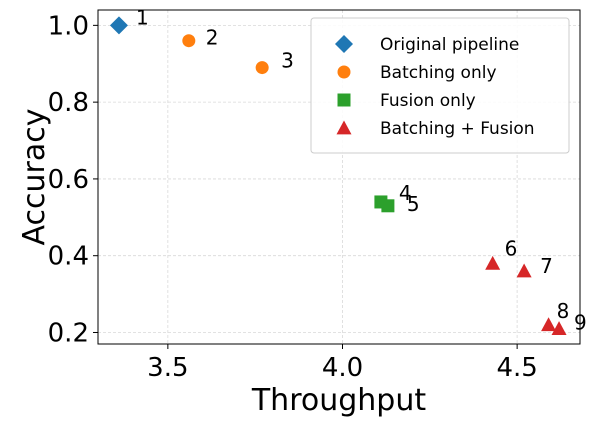 The image size is (598, 425). I want to click on legend-entry-label: Original pipeline, so click(449, 45).